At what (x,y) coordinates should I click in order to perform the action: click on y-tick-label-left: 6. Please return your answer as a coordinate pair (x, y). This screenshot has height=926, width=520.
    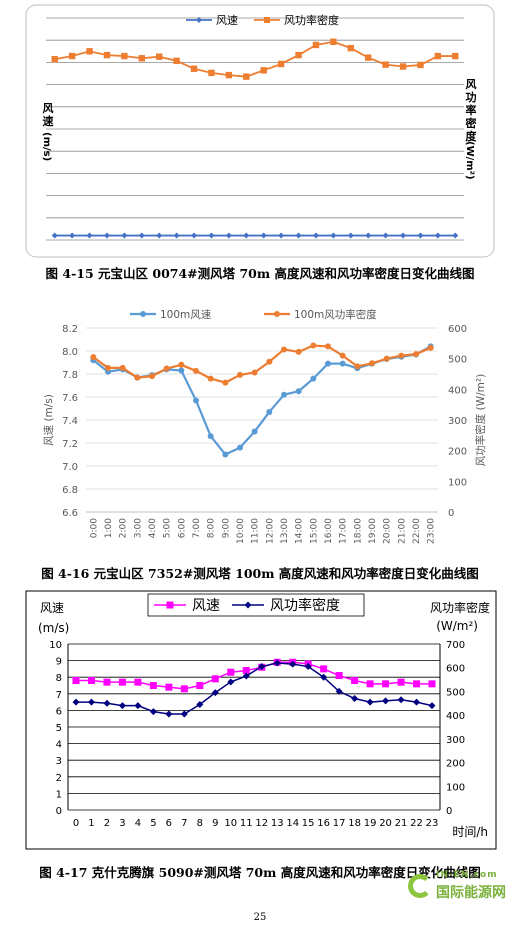
    Looking at the image, I should click on (59, 711).